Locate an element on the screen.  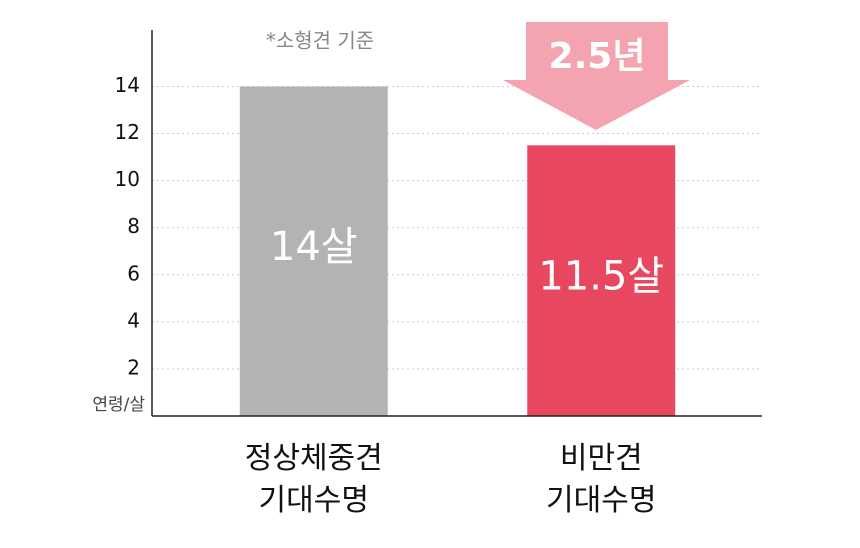
x-tick-label: 정상체중견 기대수명 is located at coordinates (313, 479).